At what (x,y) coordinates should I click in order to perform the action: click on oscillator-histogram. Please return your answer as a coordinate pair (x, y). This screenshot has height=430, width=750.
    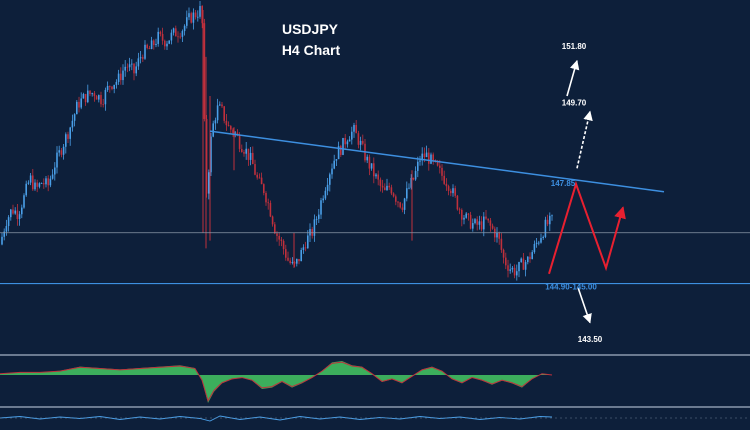
    Looking at the image, I should click on (276, 382).